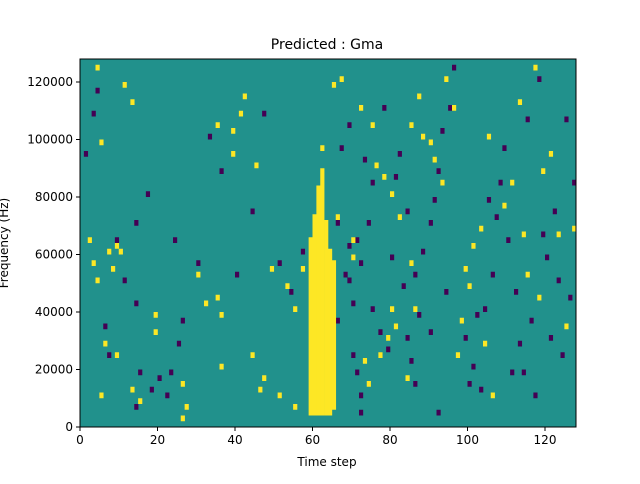 The width and height of the screenshot is (640, 484). Describe the element at coordinates (54, 197) in the screenshot. I see `y-tick-label: 80000` at that location.